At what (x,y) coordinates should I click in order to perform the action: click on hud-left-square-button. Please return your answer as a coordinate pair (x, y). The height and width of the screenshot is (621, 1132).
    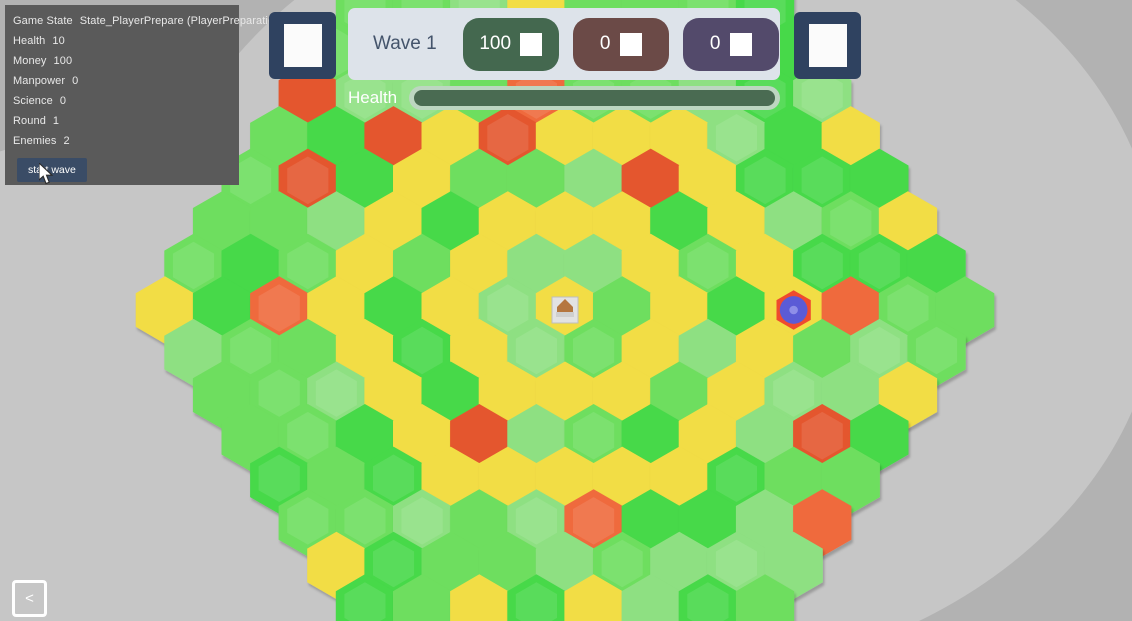
    Looking at the image, I should click on (302, 45).